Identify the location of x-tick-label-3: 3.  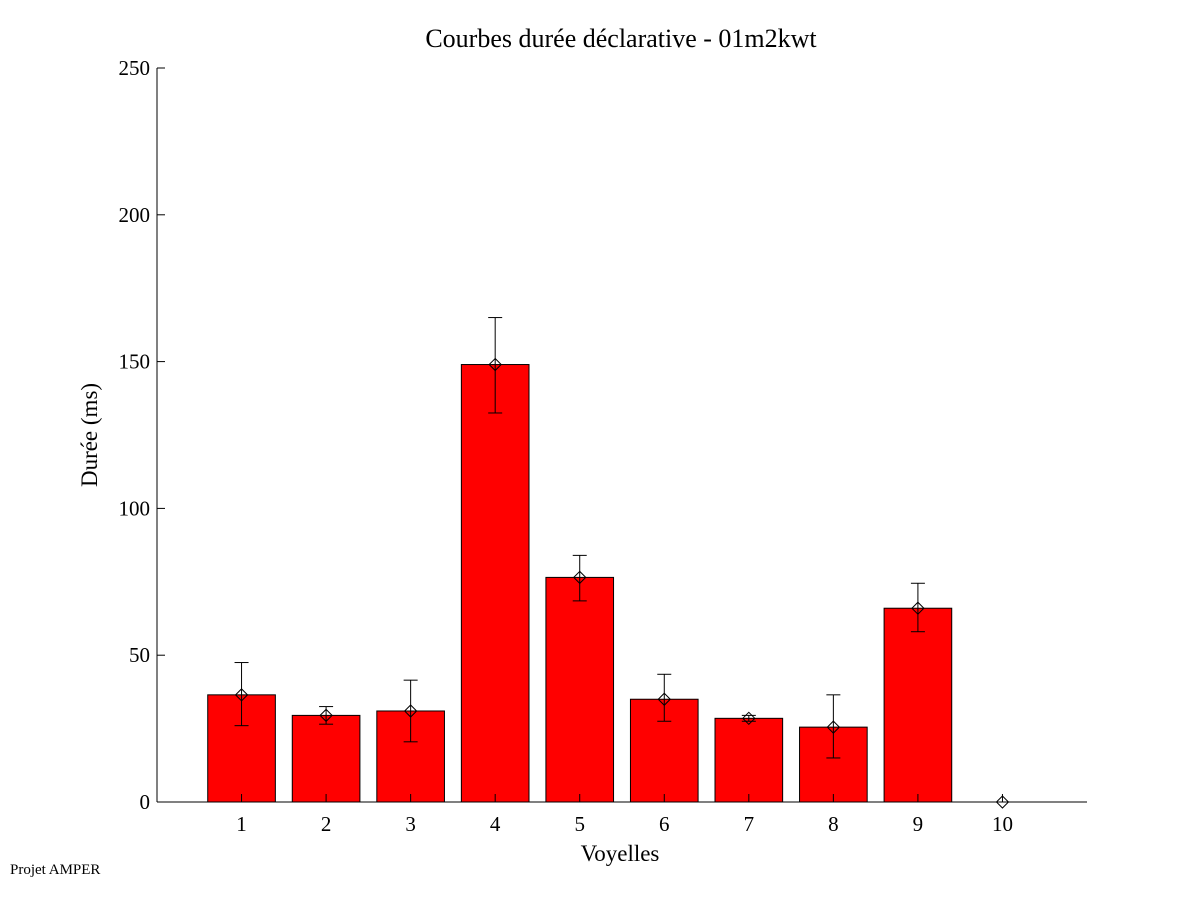
(410, 824).